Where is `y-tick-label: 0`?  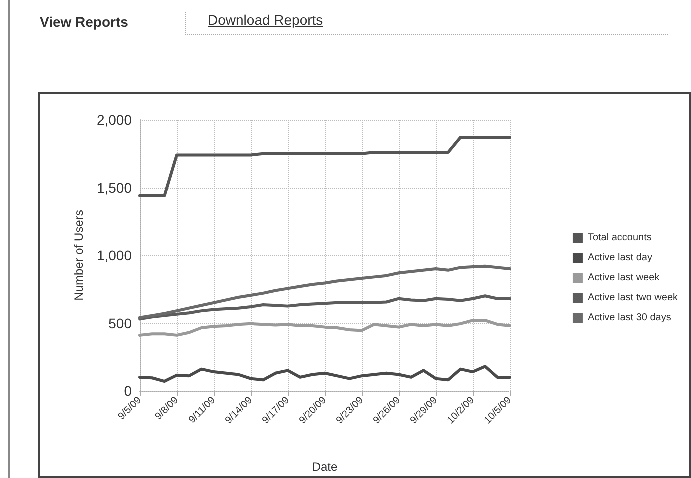
y-tick-label: 0 is located at coordinates (128, 391).